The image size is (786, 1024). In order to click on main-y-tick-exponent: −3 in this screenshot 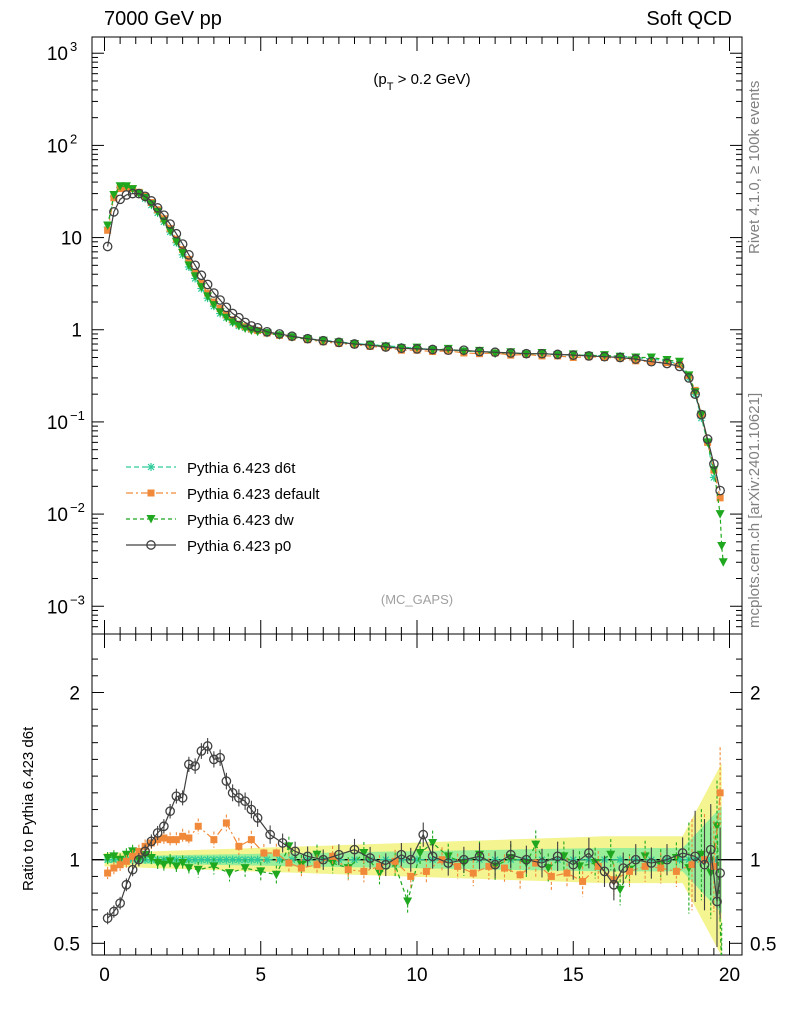, I will do `click(77, 599)`.